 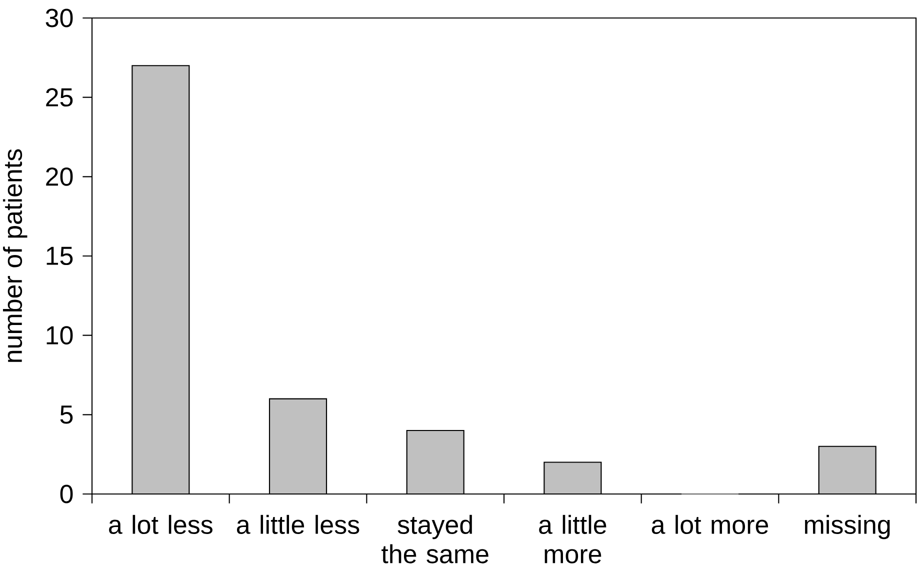 I want to click on x-tick-label: a little more, so click(x=572, y=539).